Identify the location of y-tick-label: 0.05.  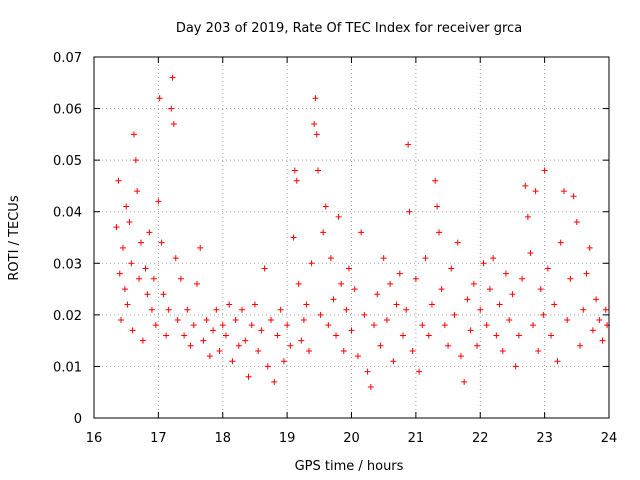
(67, 161).